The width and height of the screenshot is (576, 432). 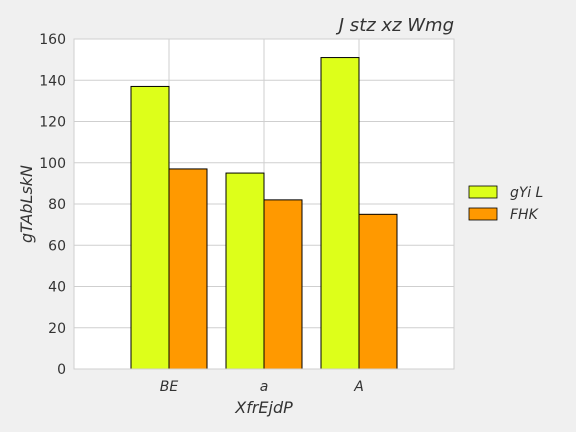 What do you see at coordinates (525, 215) in the screenshot?
I see `legend-label-fhk: FHK` at bounding box center [525, 215].